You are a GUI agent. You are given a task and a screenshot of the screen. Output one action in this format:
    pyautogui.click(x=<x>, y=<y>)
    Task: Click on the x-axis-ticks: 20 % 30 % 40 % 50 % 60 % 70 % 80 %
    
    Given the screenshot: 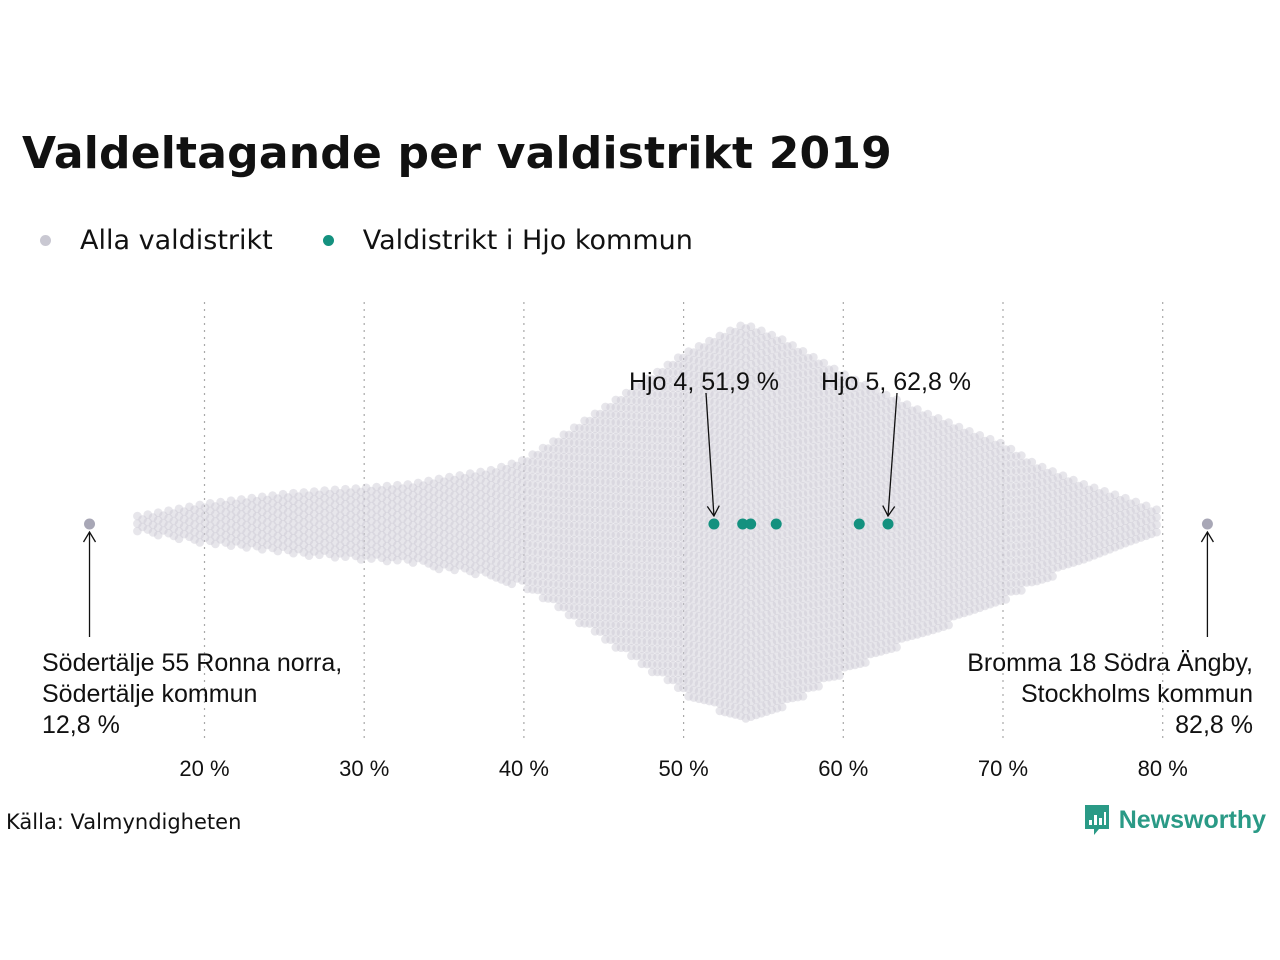 What is the action you would take?
    pyautogui.click(x=683, y=768)
    